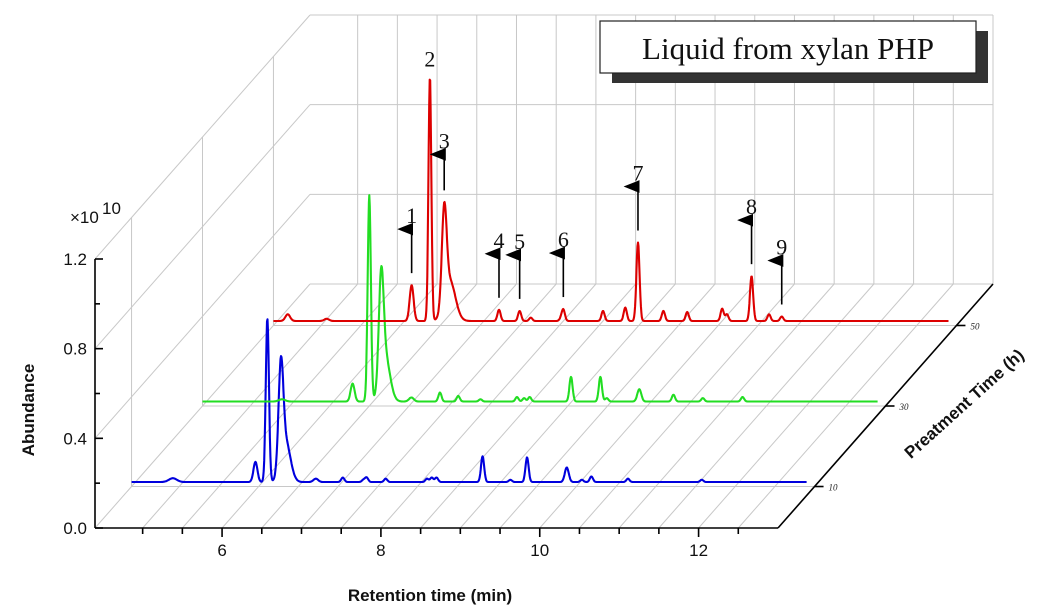  Describe the element at coordinates (637, 173) in the screenshot. I see `peak-label-7: 7` at that location.